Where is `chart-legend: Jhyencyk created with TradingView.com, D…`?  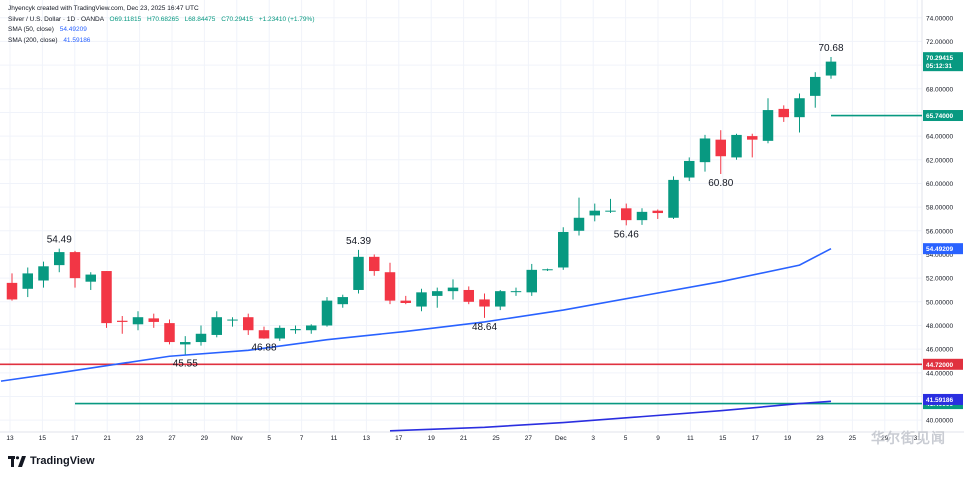 chart-legend: Jhyencyk created with TradingView.com, D… is located at coordinates (161, 25).